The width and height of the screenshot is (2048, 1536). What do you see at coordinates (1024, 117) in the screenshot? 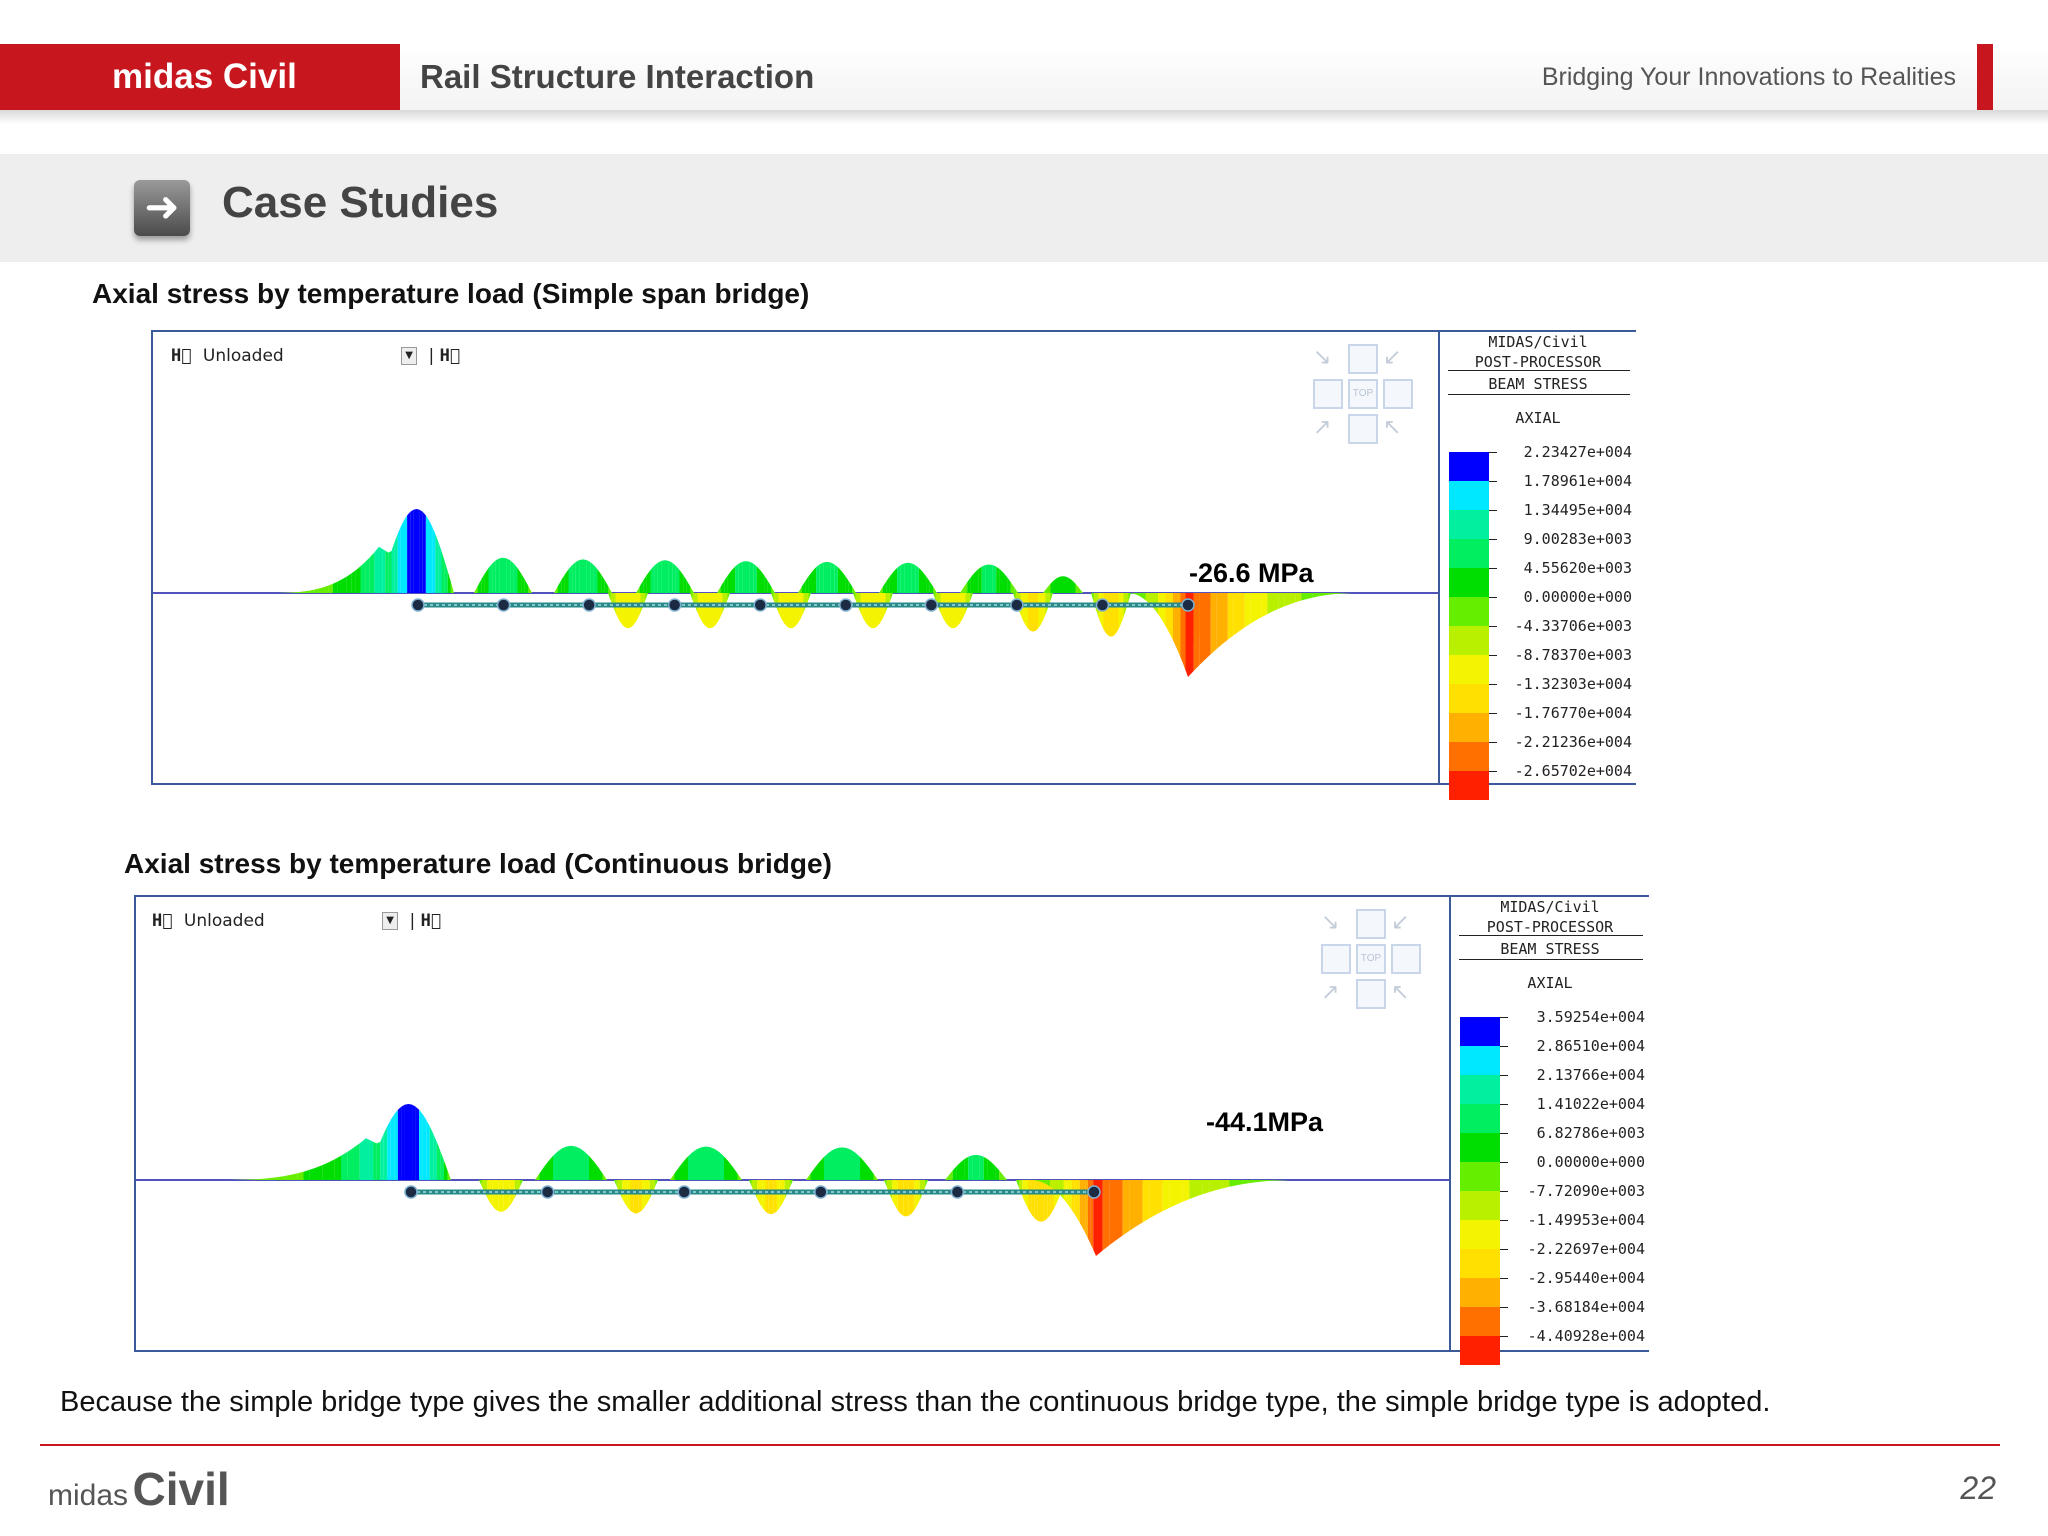
I see `header-shadow` at bounding box center [1024, 117].